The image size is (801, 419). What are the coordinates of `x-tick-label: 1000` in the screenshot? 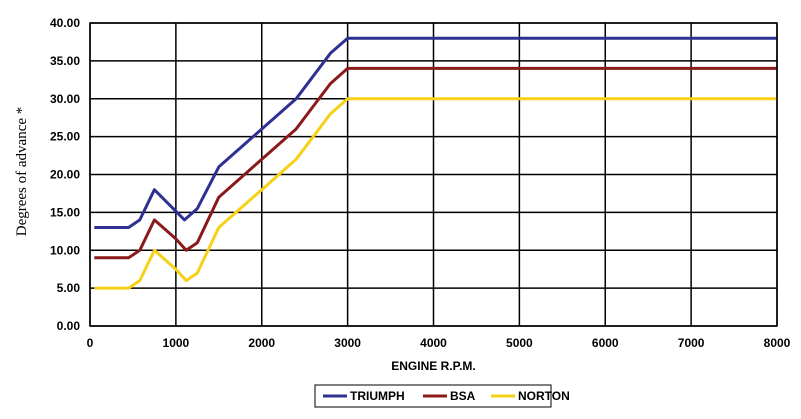 It's located at (176, 343).